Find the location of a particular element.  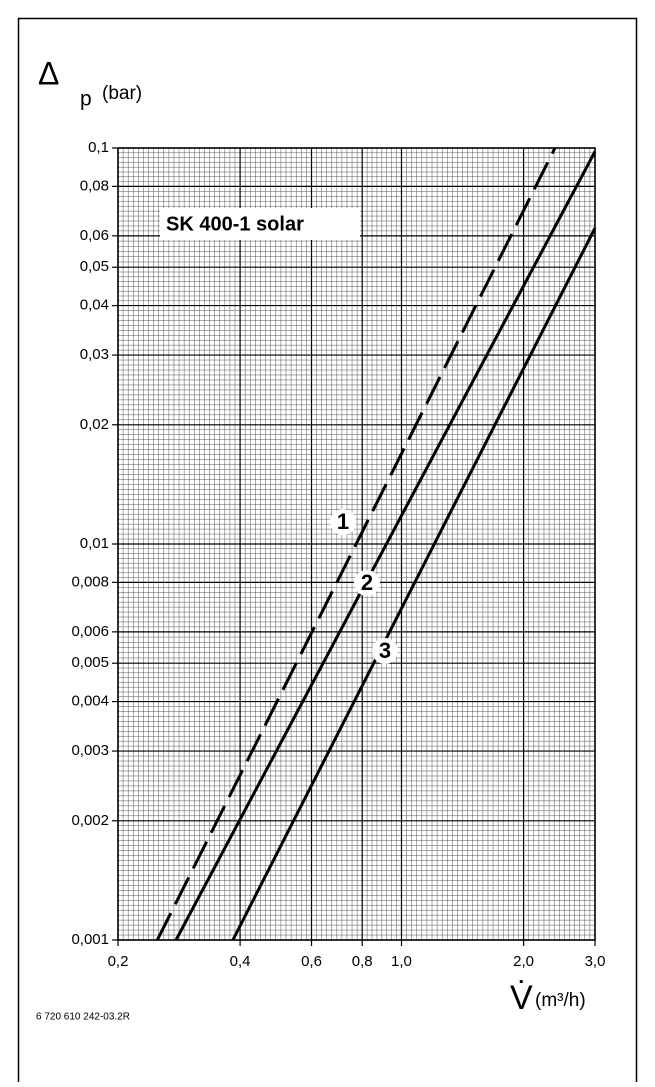

curve-label: 3 is located at coordinates (385, 650).